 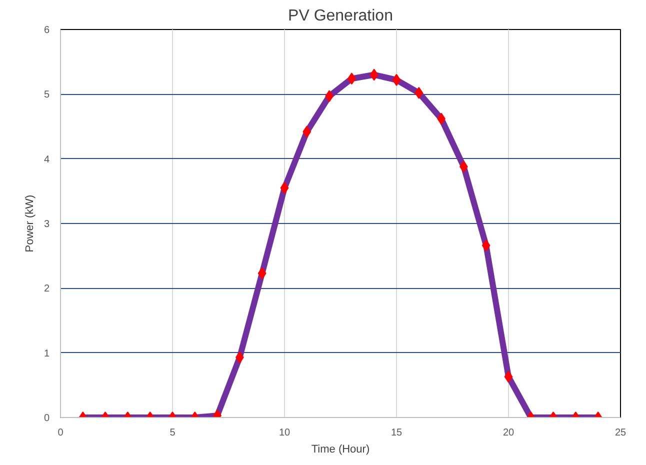 I want to click on y-tick-label: 0, so click(x=47, y=418).